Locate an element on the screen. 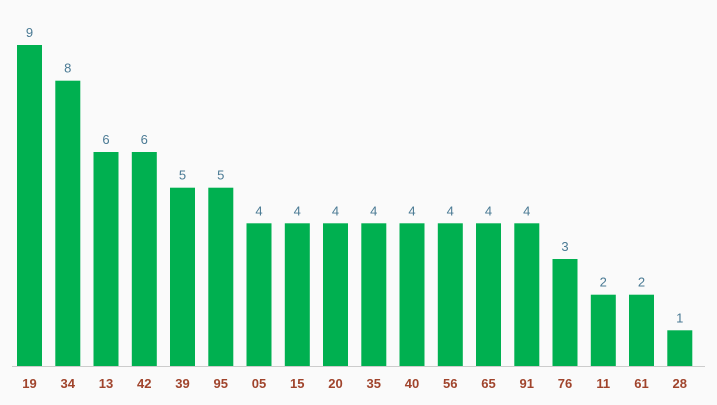 The width and height of the screenshot is (717, 405). value-label-11: 2 is located at coordinates (603, 282).